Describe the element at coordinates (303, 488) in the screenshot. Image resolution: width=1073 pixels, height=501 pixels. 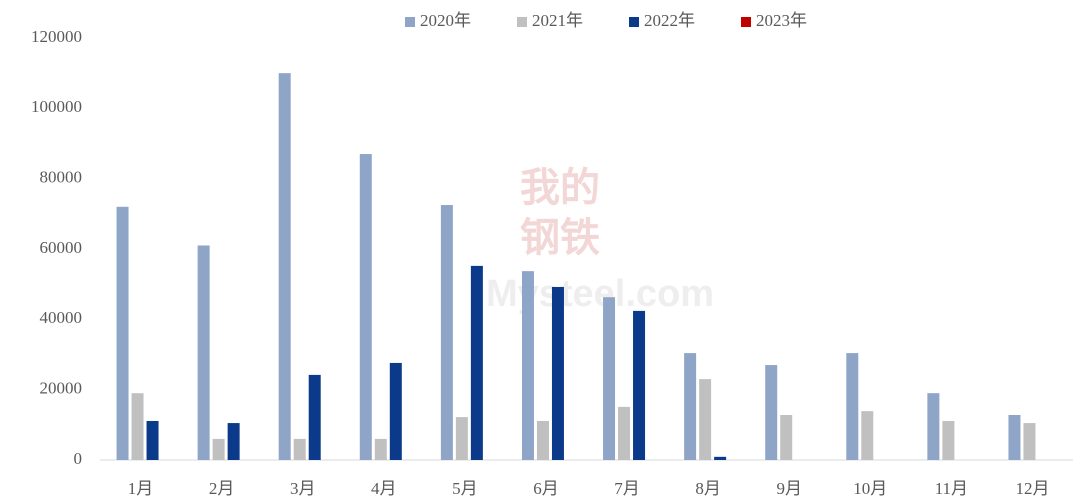
I see `x-tick-label: 3月` at that location.